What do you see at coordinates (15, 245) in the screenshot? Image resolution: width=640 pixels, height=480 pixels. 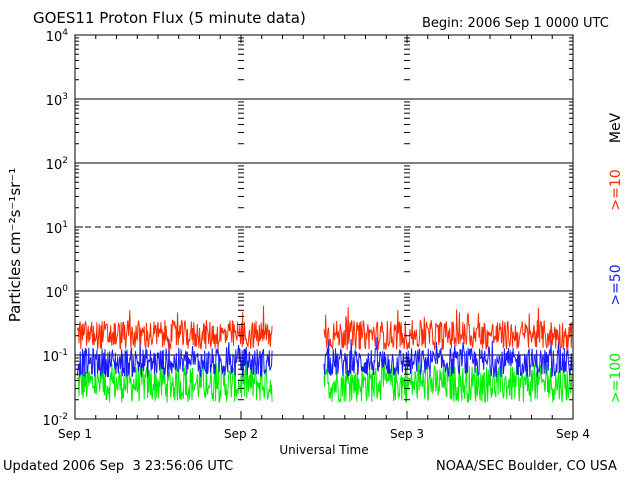 I see `y-axis-label: Particles cm⁻²s⁻¹sr⁻¹` at bounding box center [15, 245].